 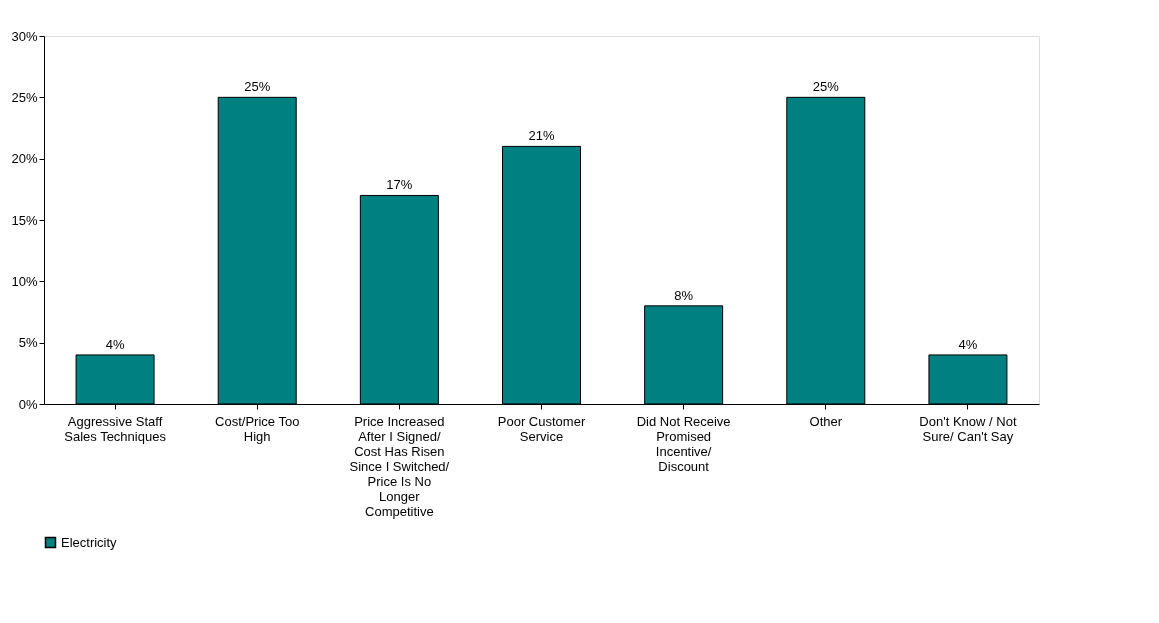 What do you see at coordinates (684, 295) in the screenshot?
I see `data-label: 8%` at bounding box center [684, 295].